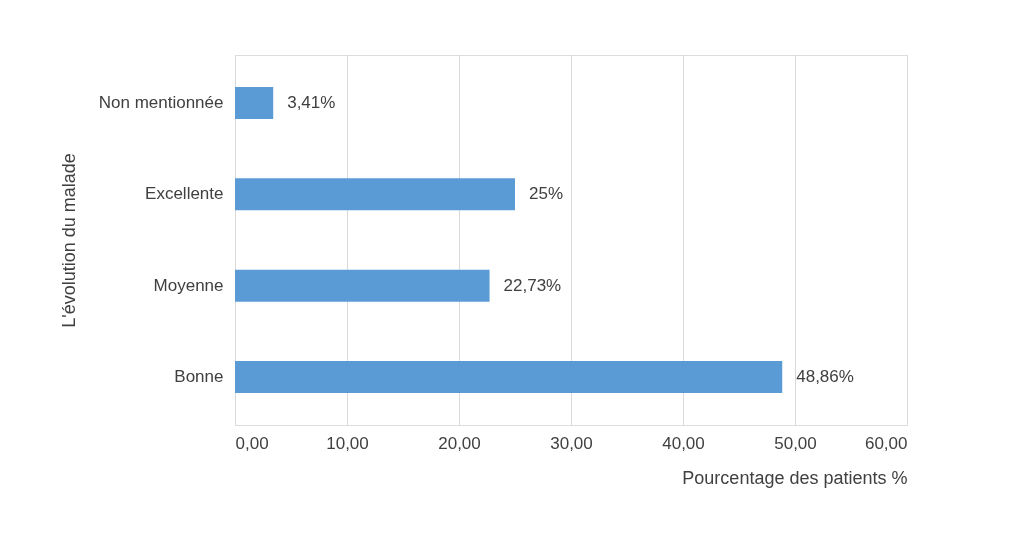  I want to click on x-tick-label: 30,00, so click(571, 443).